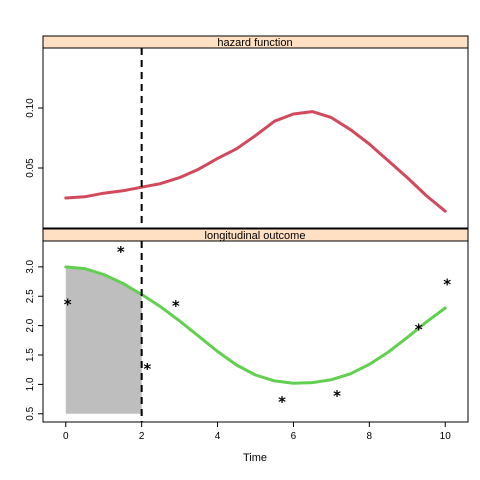 Image resolution: width=480 pixels, height=480 pixels. I want to click on hazard-strip, so click(255, 42).